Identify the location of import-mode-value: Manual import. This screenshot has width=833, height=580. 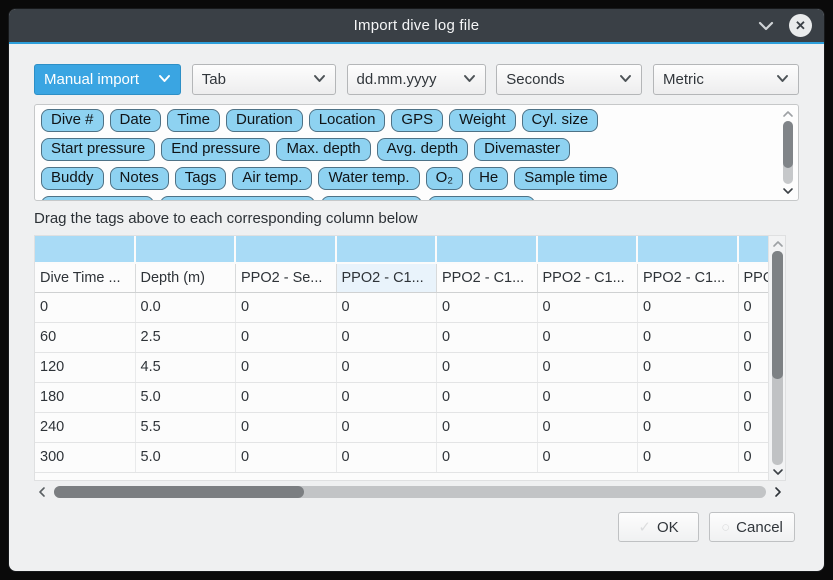
(92, 79).